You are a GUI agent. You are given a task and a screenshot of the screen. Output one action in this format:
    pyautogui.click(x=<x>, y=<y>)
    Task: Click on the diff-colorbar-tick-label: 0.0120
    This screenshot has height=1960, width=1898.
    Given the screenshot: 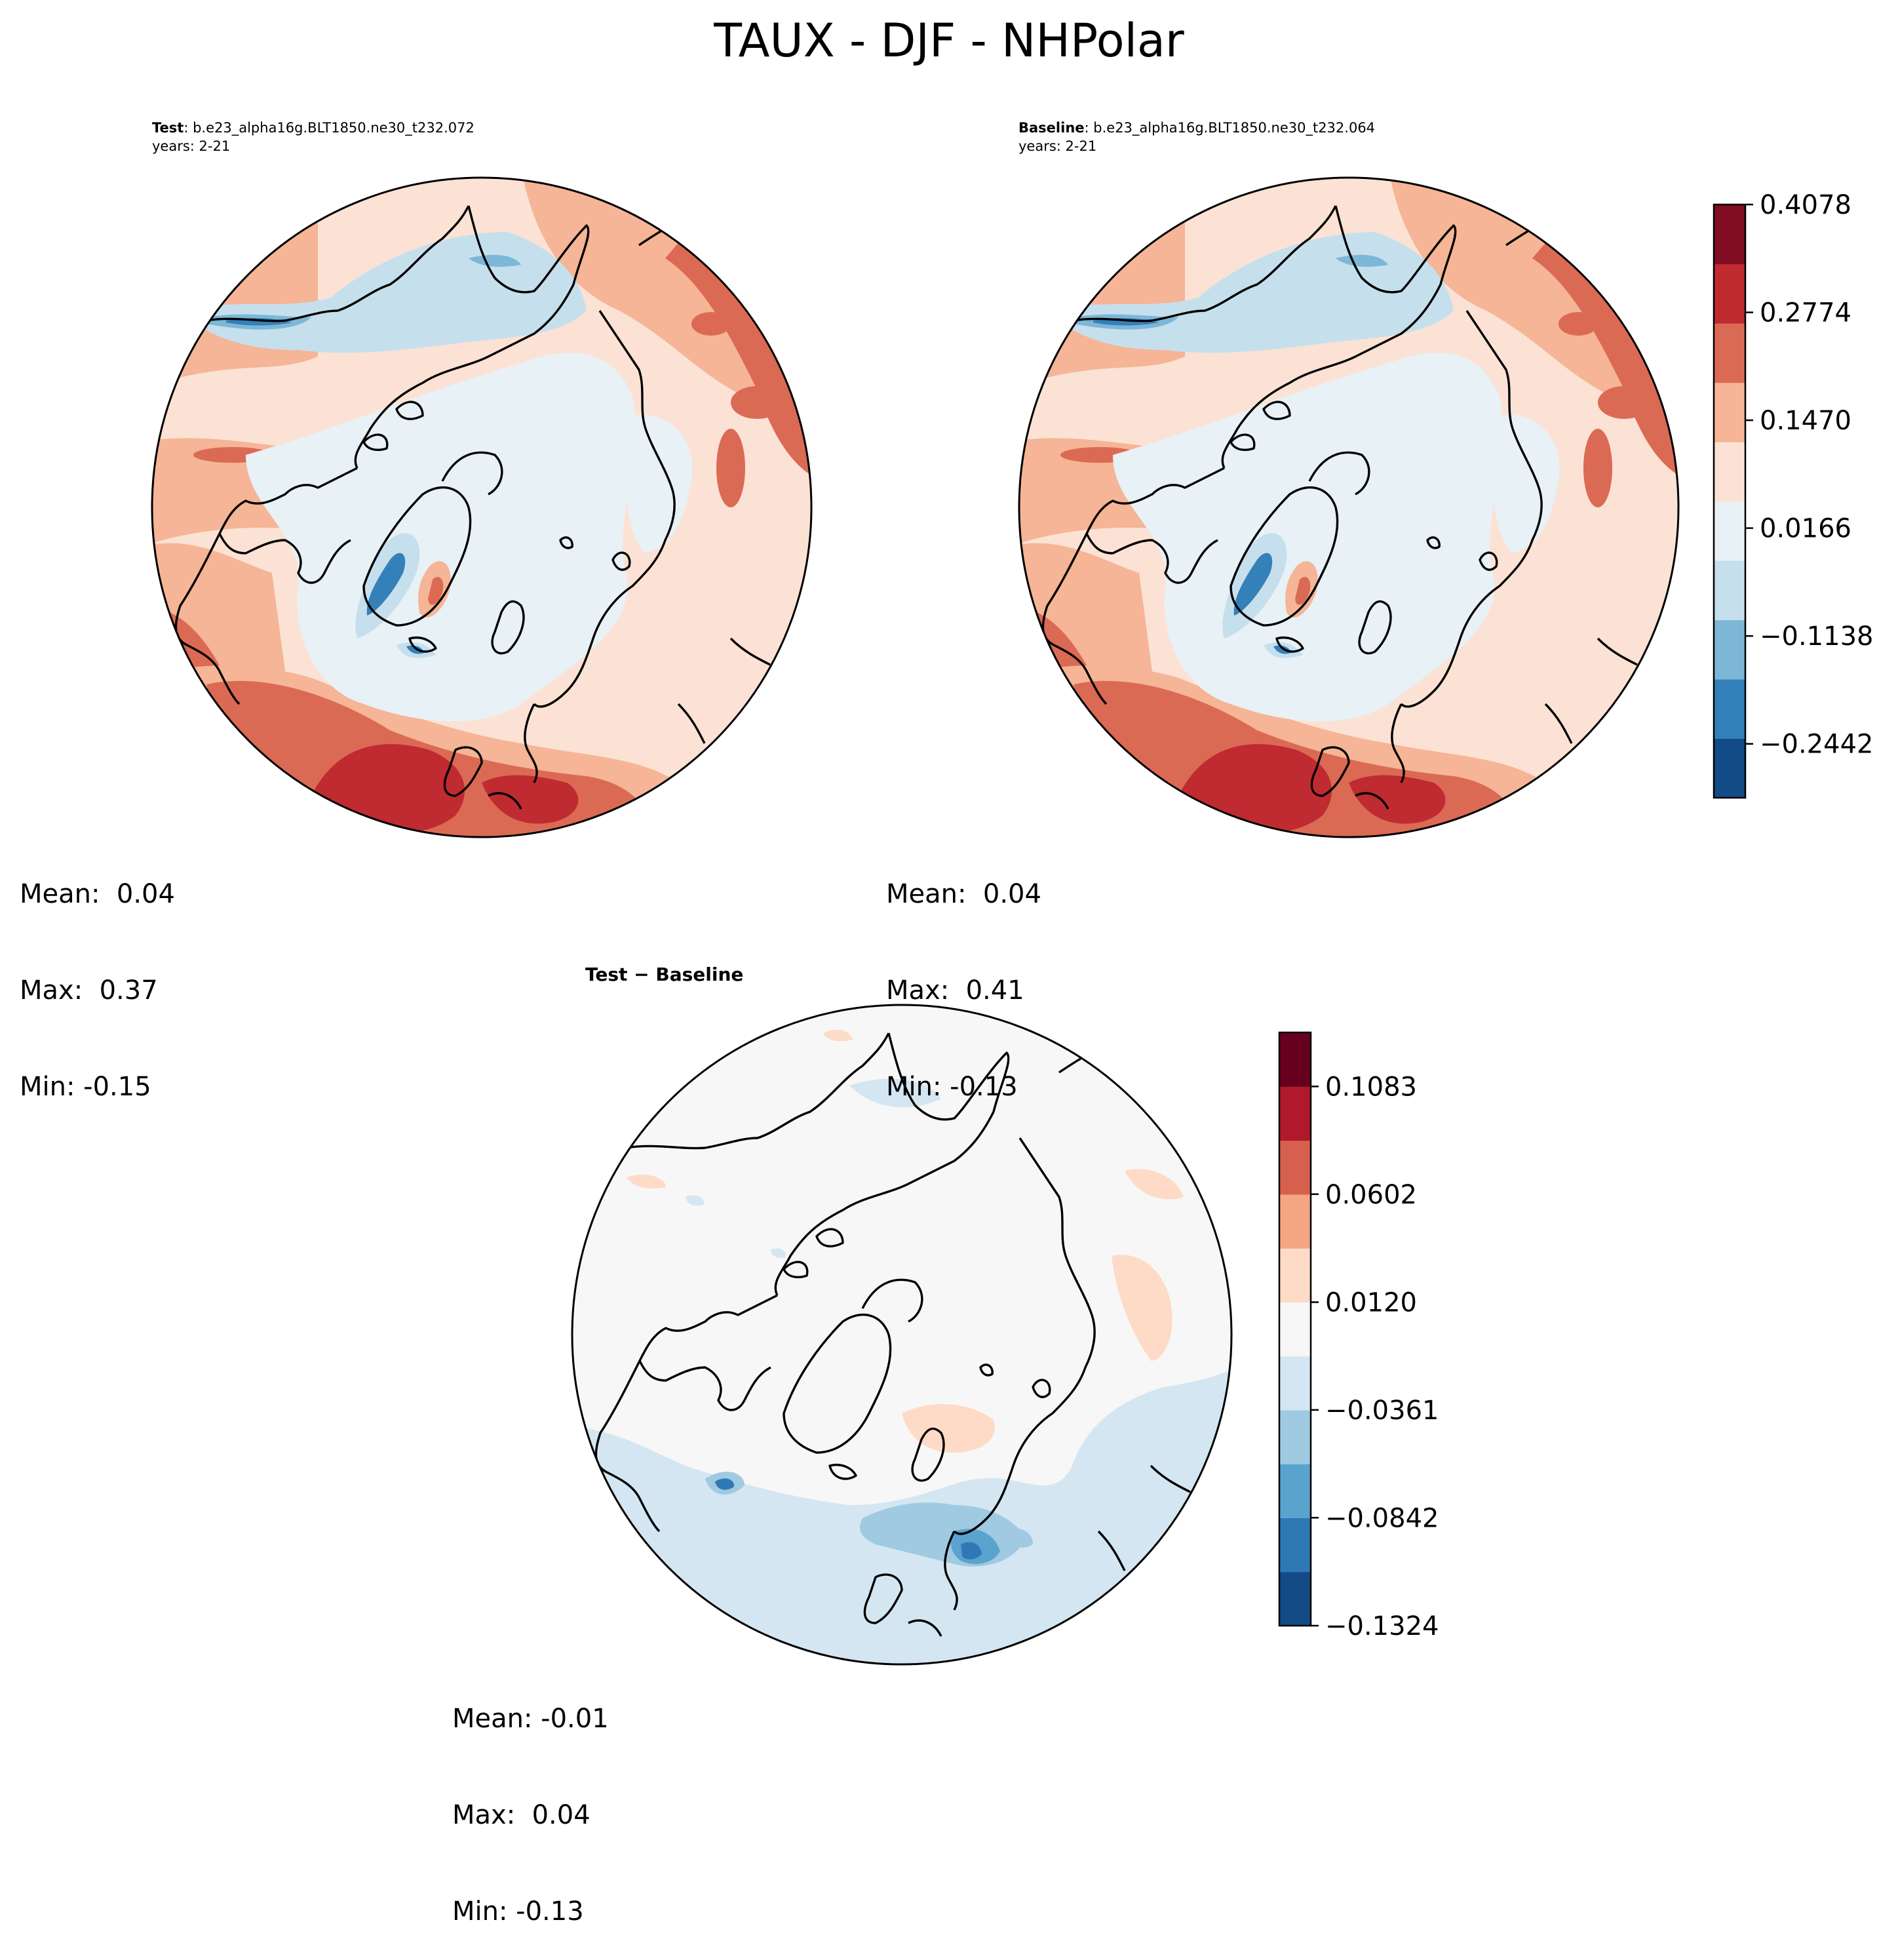 What is the action you would take?
    pyautogui.click(x=1371, y=1302)
    